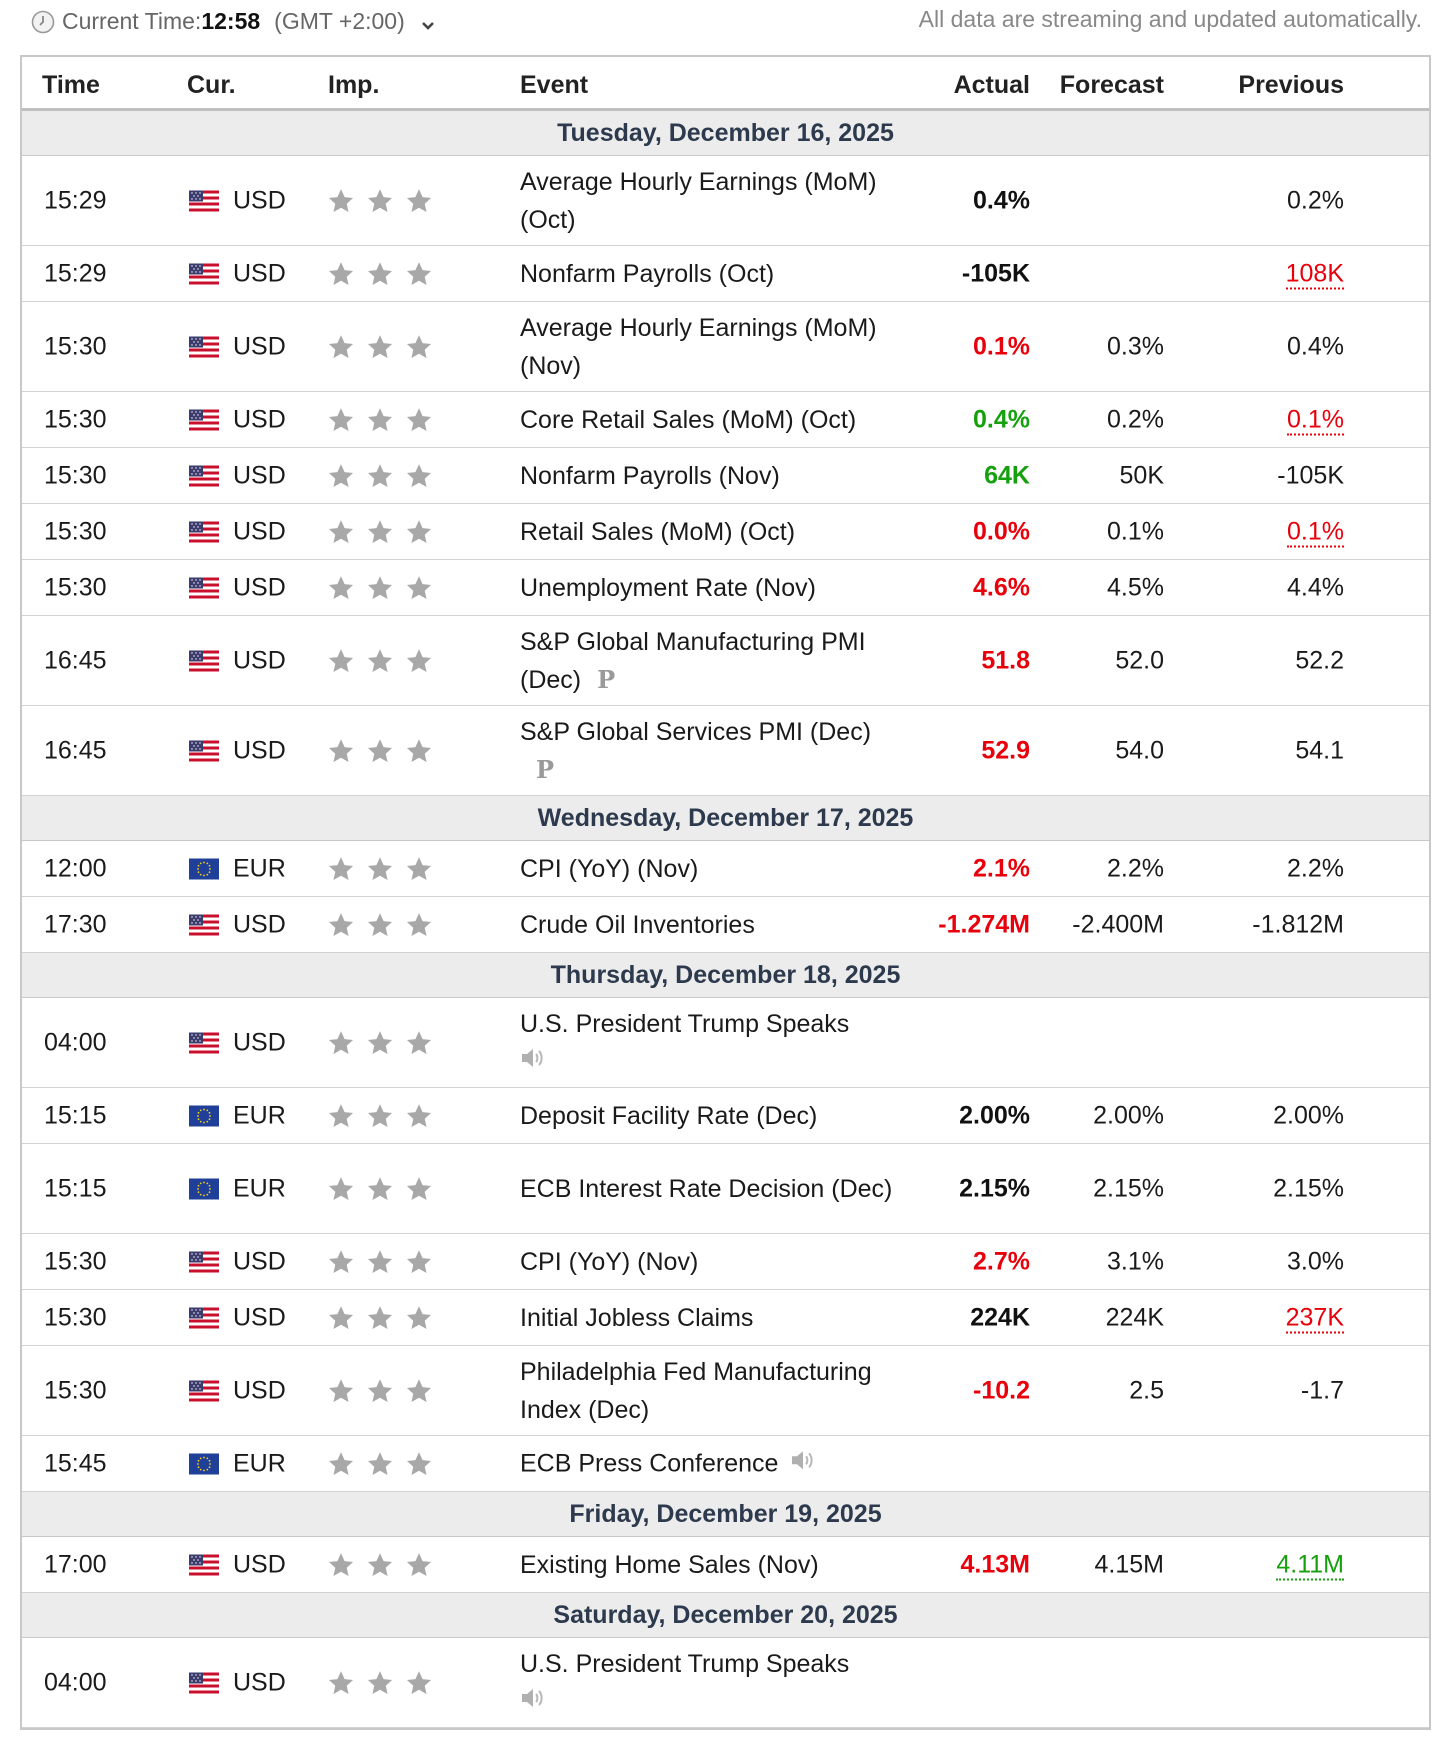  What do you see at coordinates (658, 531) in the screenshot?
I see `event-name: Retail Sales (MoM) (Oct)` at bounding box center [658, 531].